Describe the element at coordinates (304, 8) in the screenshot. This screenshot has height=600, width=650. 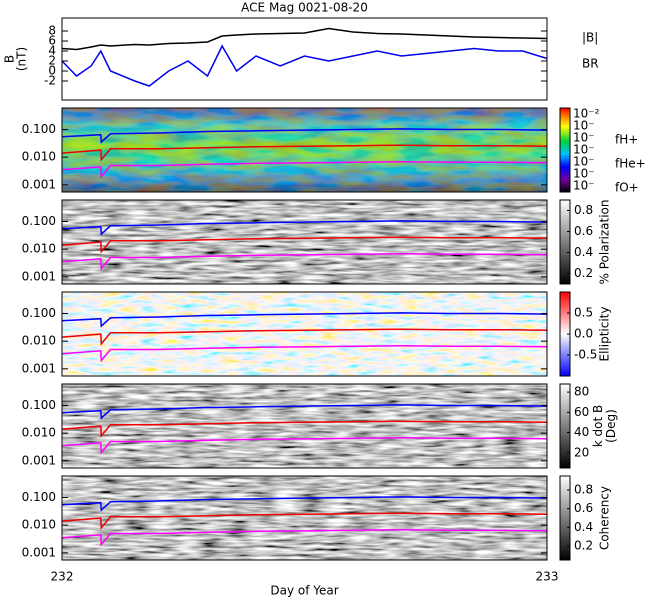
I see `chart-title: ACE Mag 0021-08-20` at that location.